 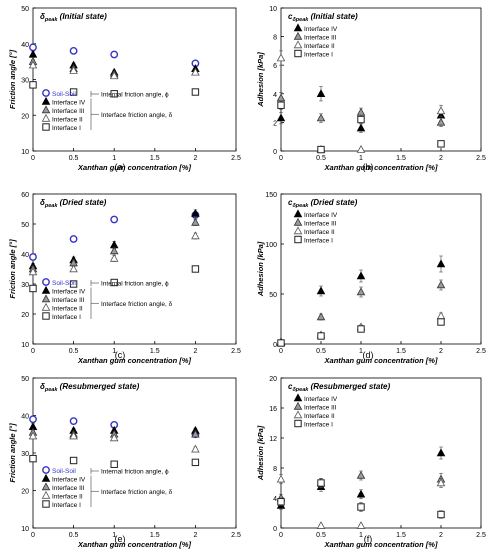 What do you see at coordinates (25, 315) in the screenshot?
I see `panel-c-ytick-label: 20` at bounding box center [25, 315].